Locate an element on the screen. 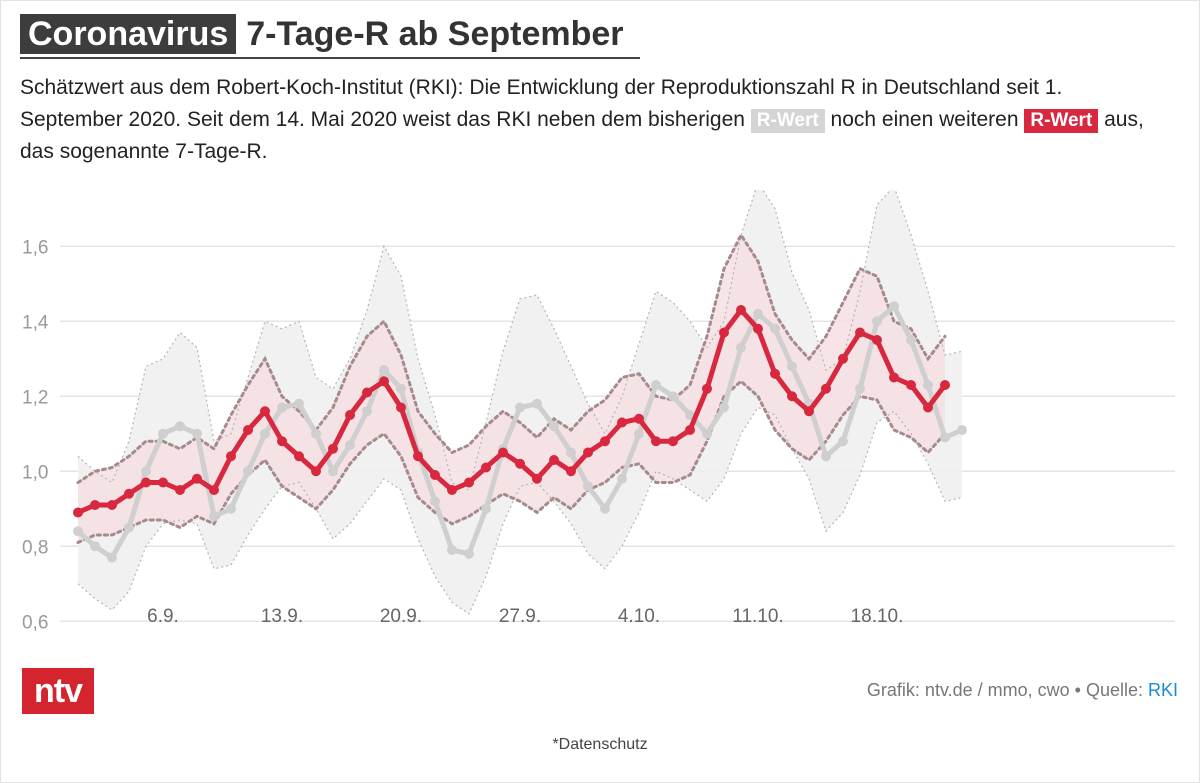 The image size is (1200, 783). credit-text: Grafik: ntv.de / mmo, cwo • Quelle: is located at coordinates (1007, 690).